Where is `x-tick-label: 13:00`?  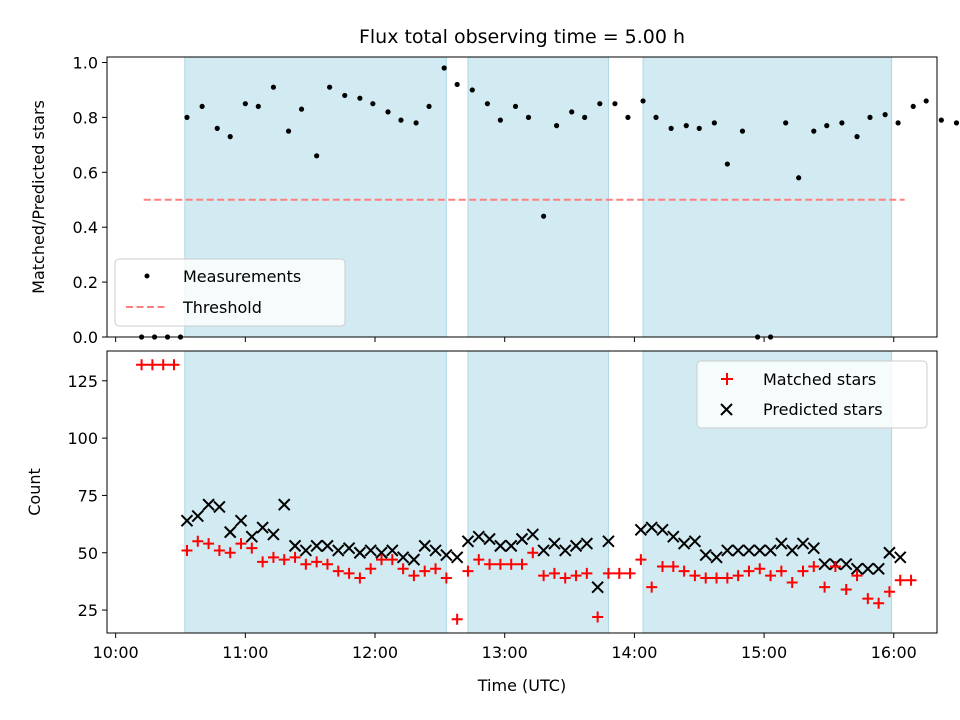 x-tick-label: 13:00 is located at coordinates (505, 652).